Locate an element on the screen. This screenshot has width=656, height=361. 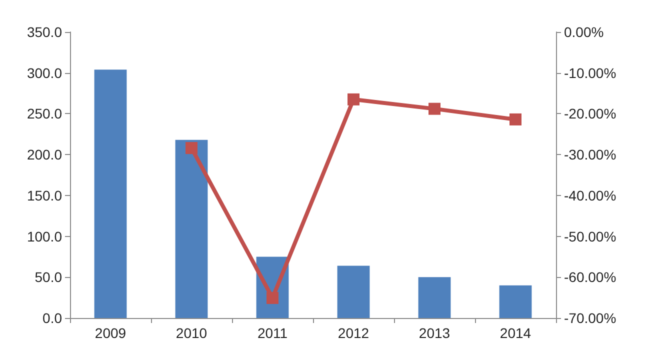
x-tick-label: 2014 is located at coordinates (516, 333).